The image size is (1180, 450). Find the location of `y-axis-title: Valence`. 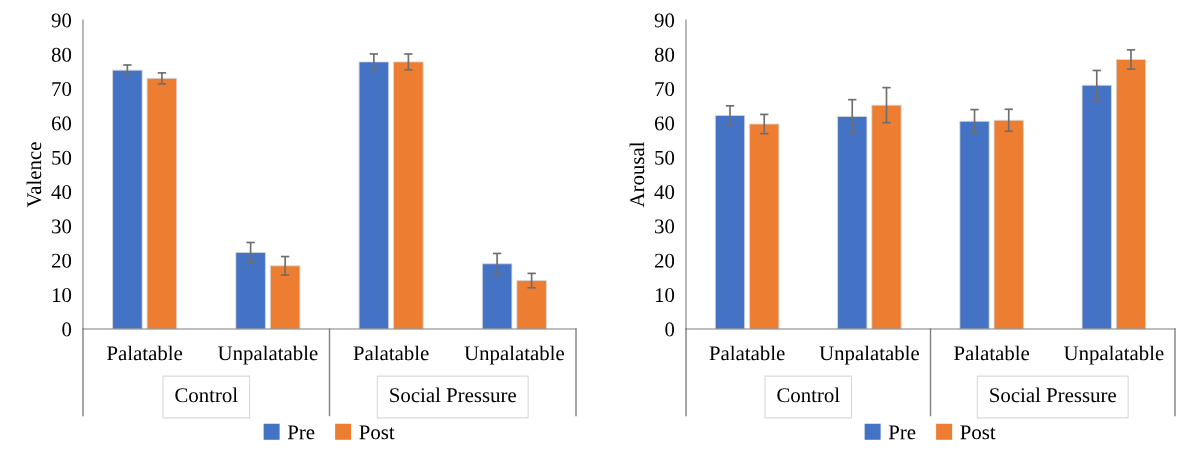

y-axis-title: Valence is located at coordinates (34, 175).